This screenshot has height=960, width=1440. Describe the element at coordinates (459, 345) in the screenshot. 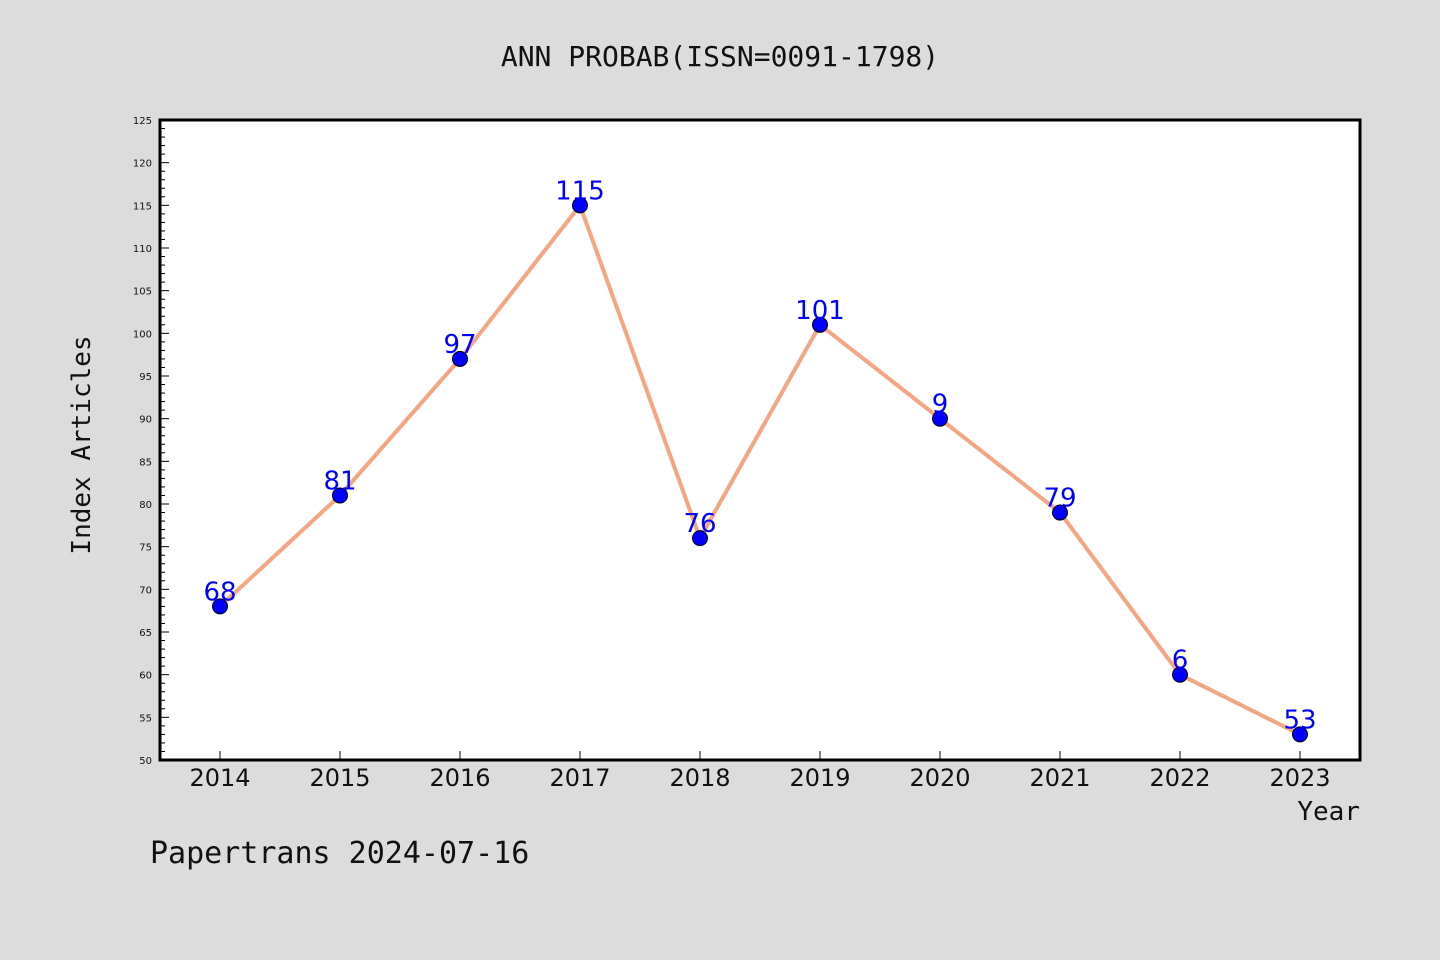

I see `data-label: 97` at that location.